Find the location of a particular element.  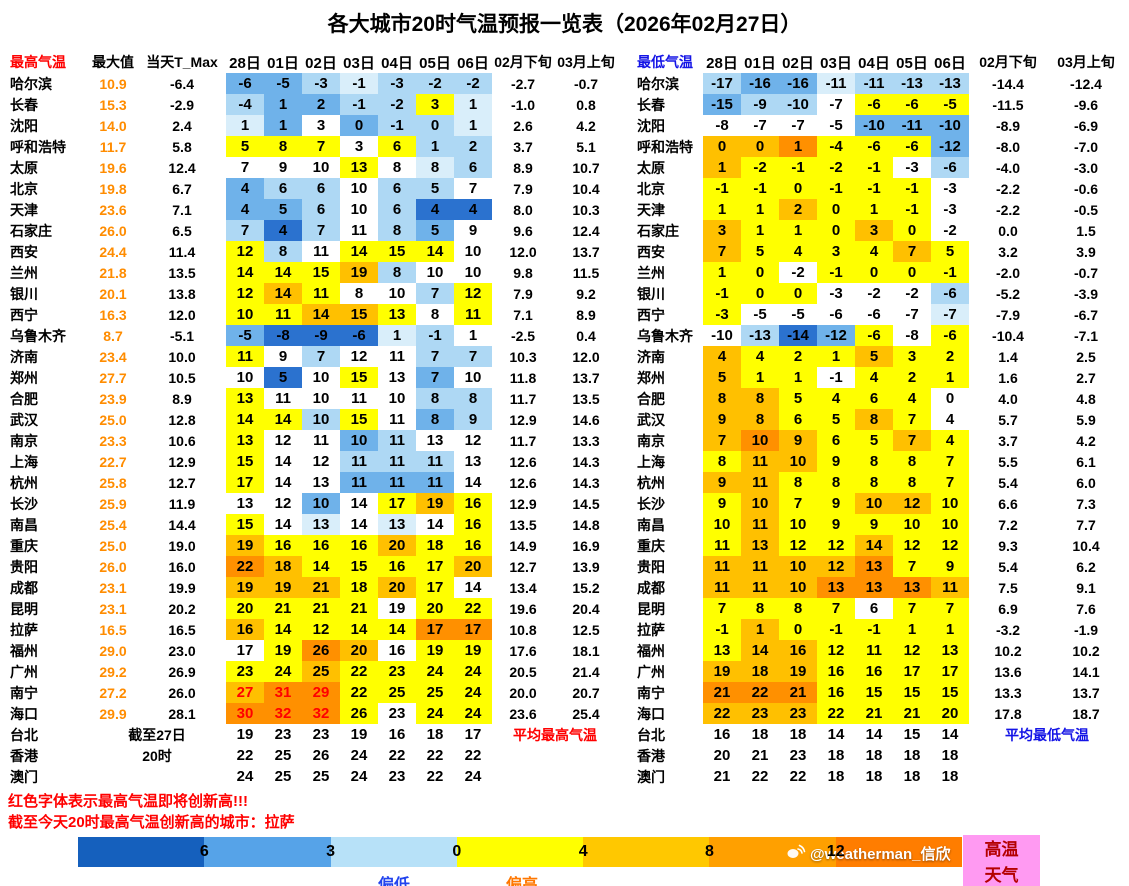

city-label: 澳门 is located at coordinates (24, 776).